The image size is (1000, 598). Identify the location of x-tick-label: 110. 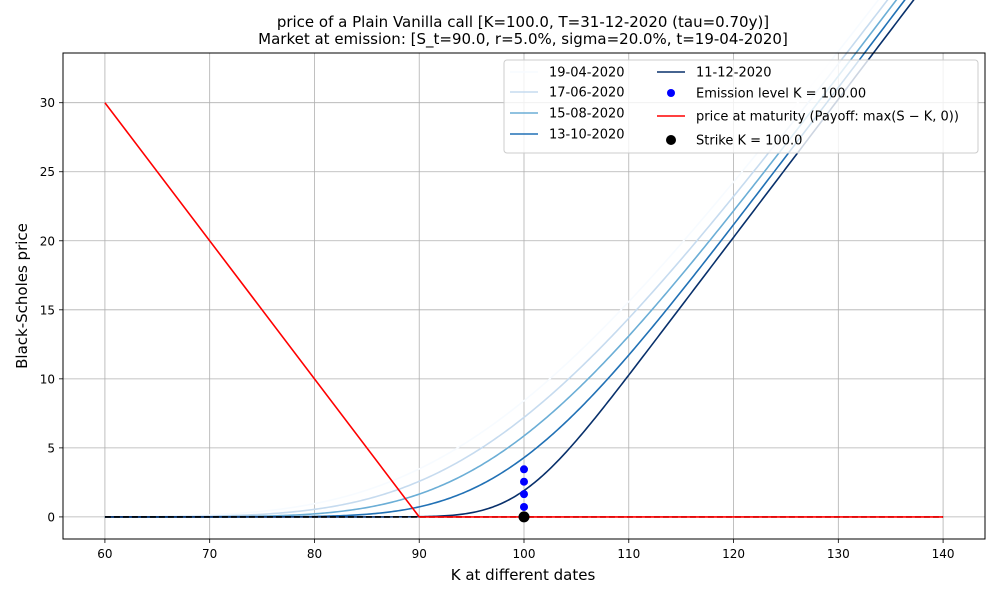
(628, 554).